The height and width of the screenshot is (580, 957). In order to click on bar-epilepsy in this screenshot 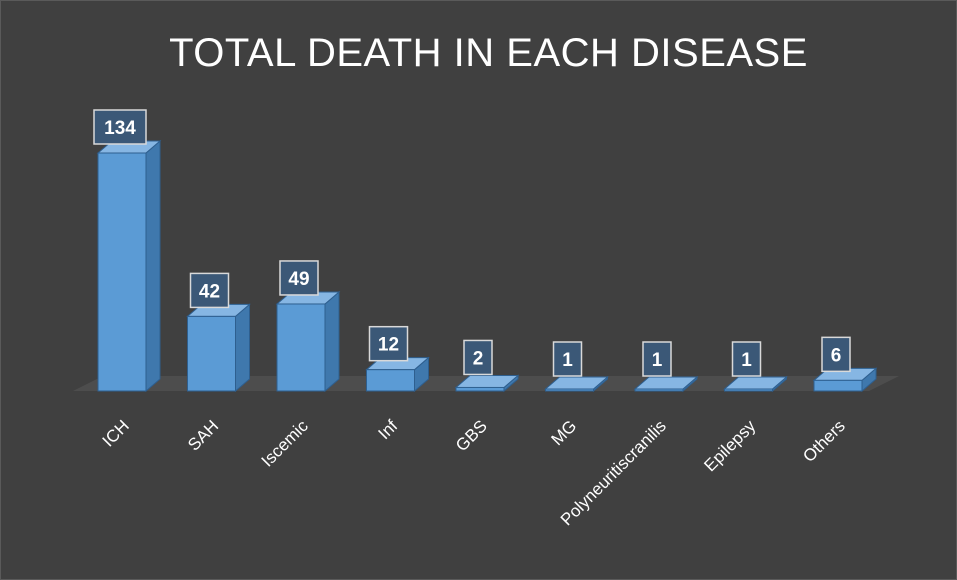, I will do `click(755, 384)`.